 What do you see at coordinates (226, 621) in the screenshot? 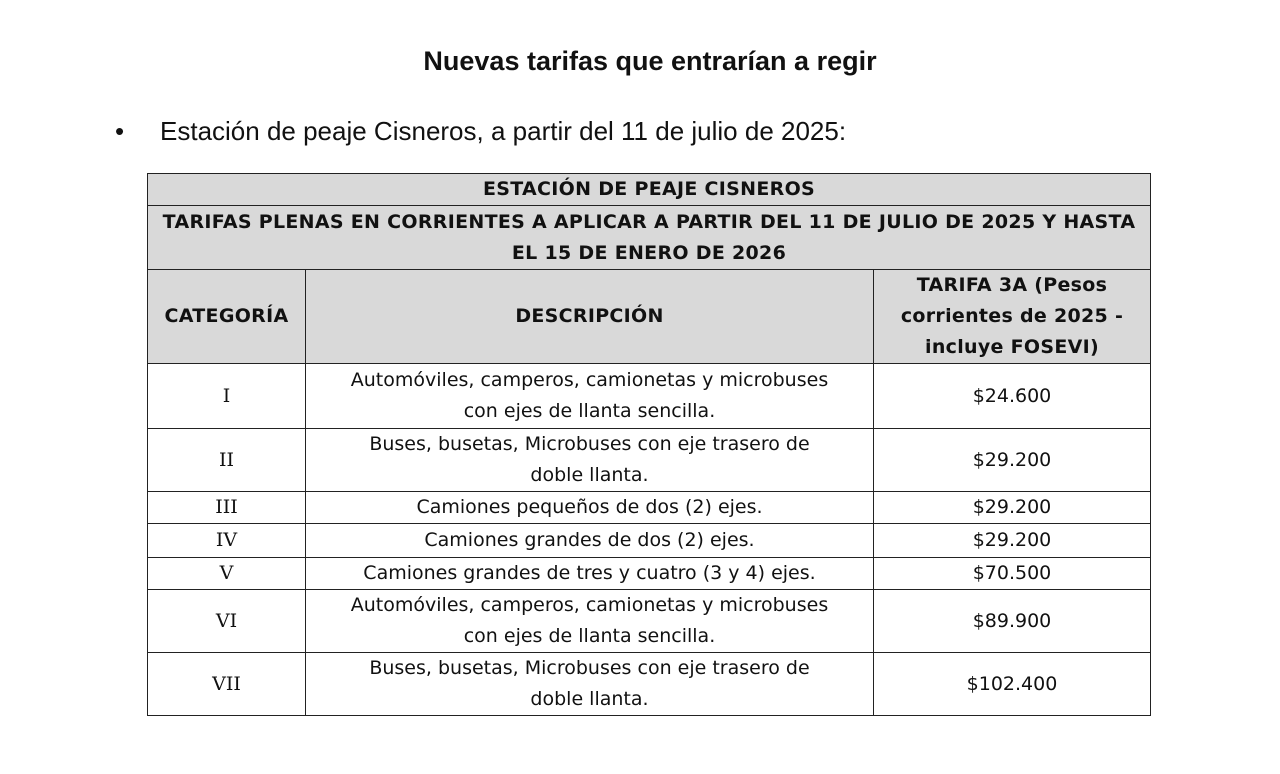
I see `category: VI` at bounding box center [226, 621].